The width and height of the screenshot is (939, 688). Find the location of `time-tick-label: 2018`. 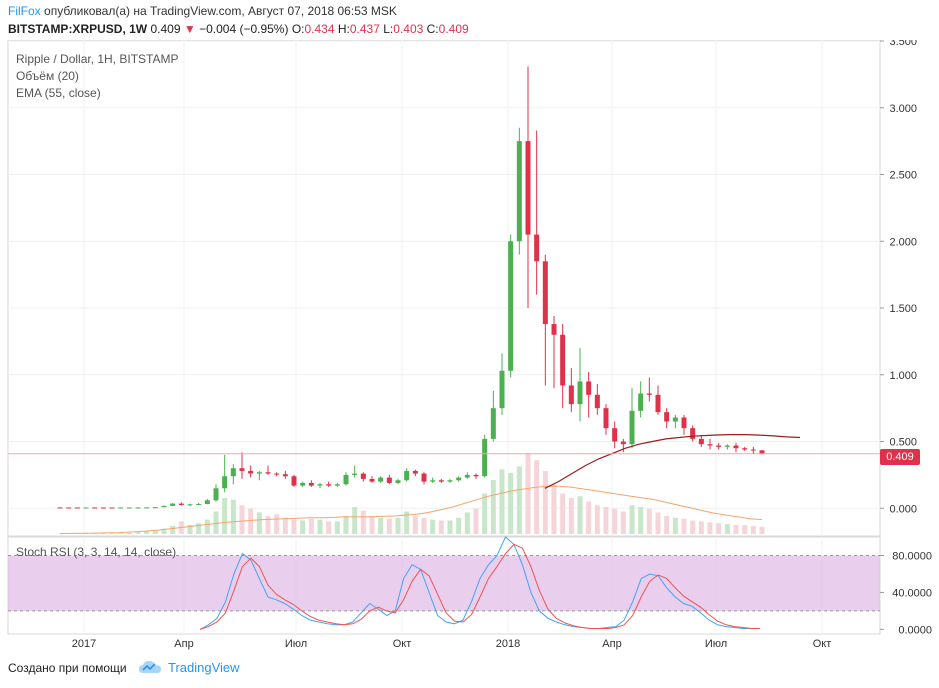

time-tick-label: 2018 is located at coordinates (508, 644).